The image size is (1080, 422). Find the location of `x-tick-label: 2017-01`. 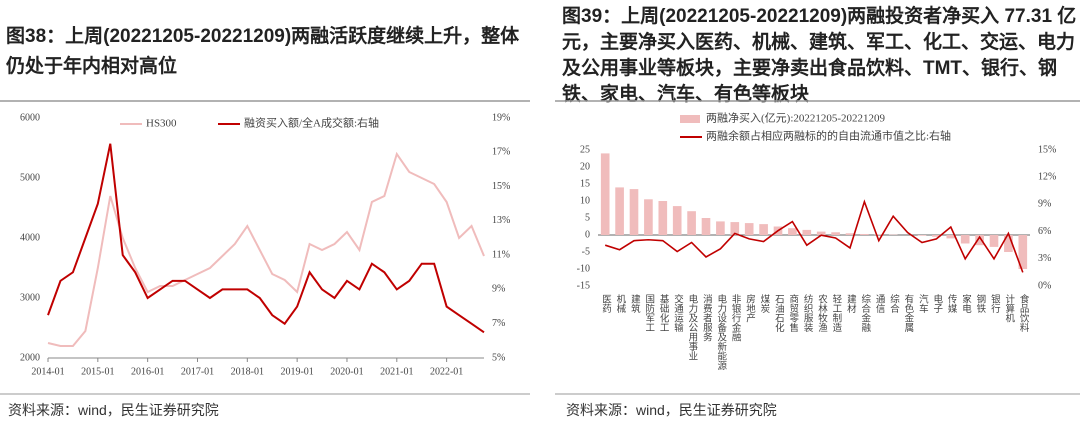

x-tick-label: 2017-01 is located at coordinates (197, 371).